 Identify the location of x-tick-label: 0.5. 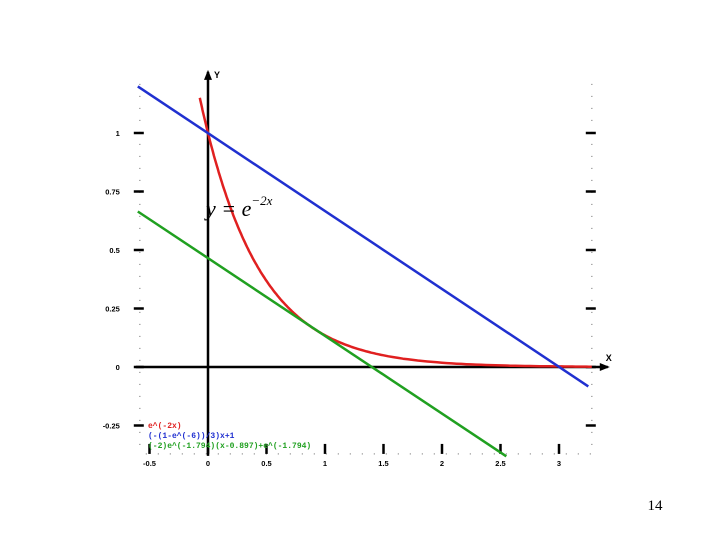
(266, 463).